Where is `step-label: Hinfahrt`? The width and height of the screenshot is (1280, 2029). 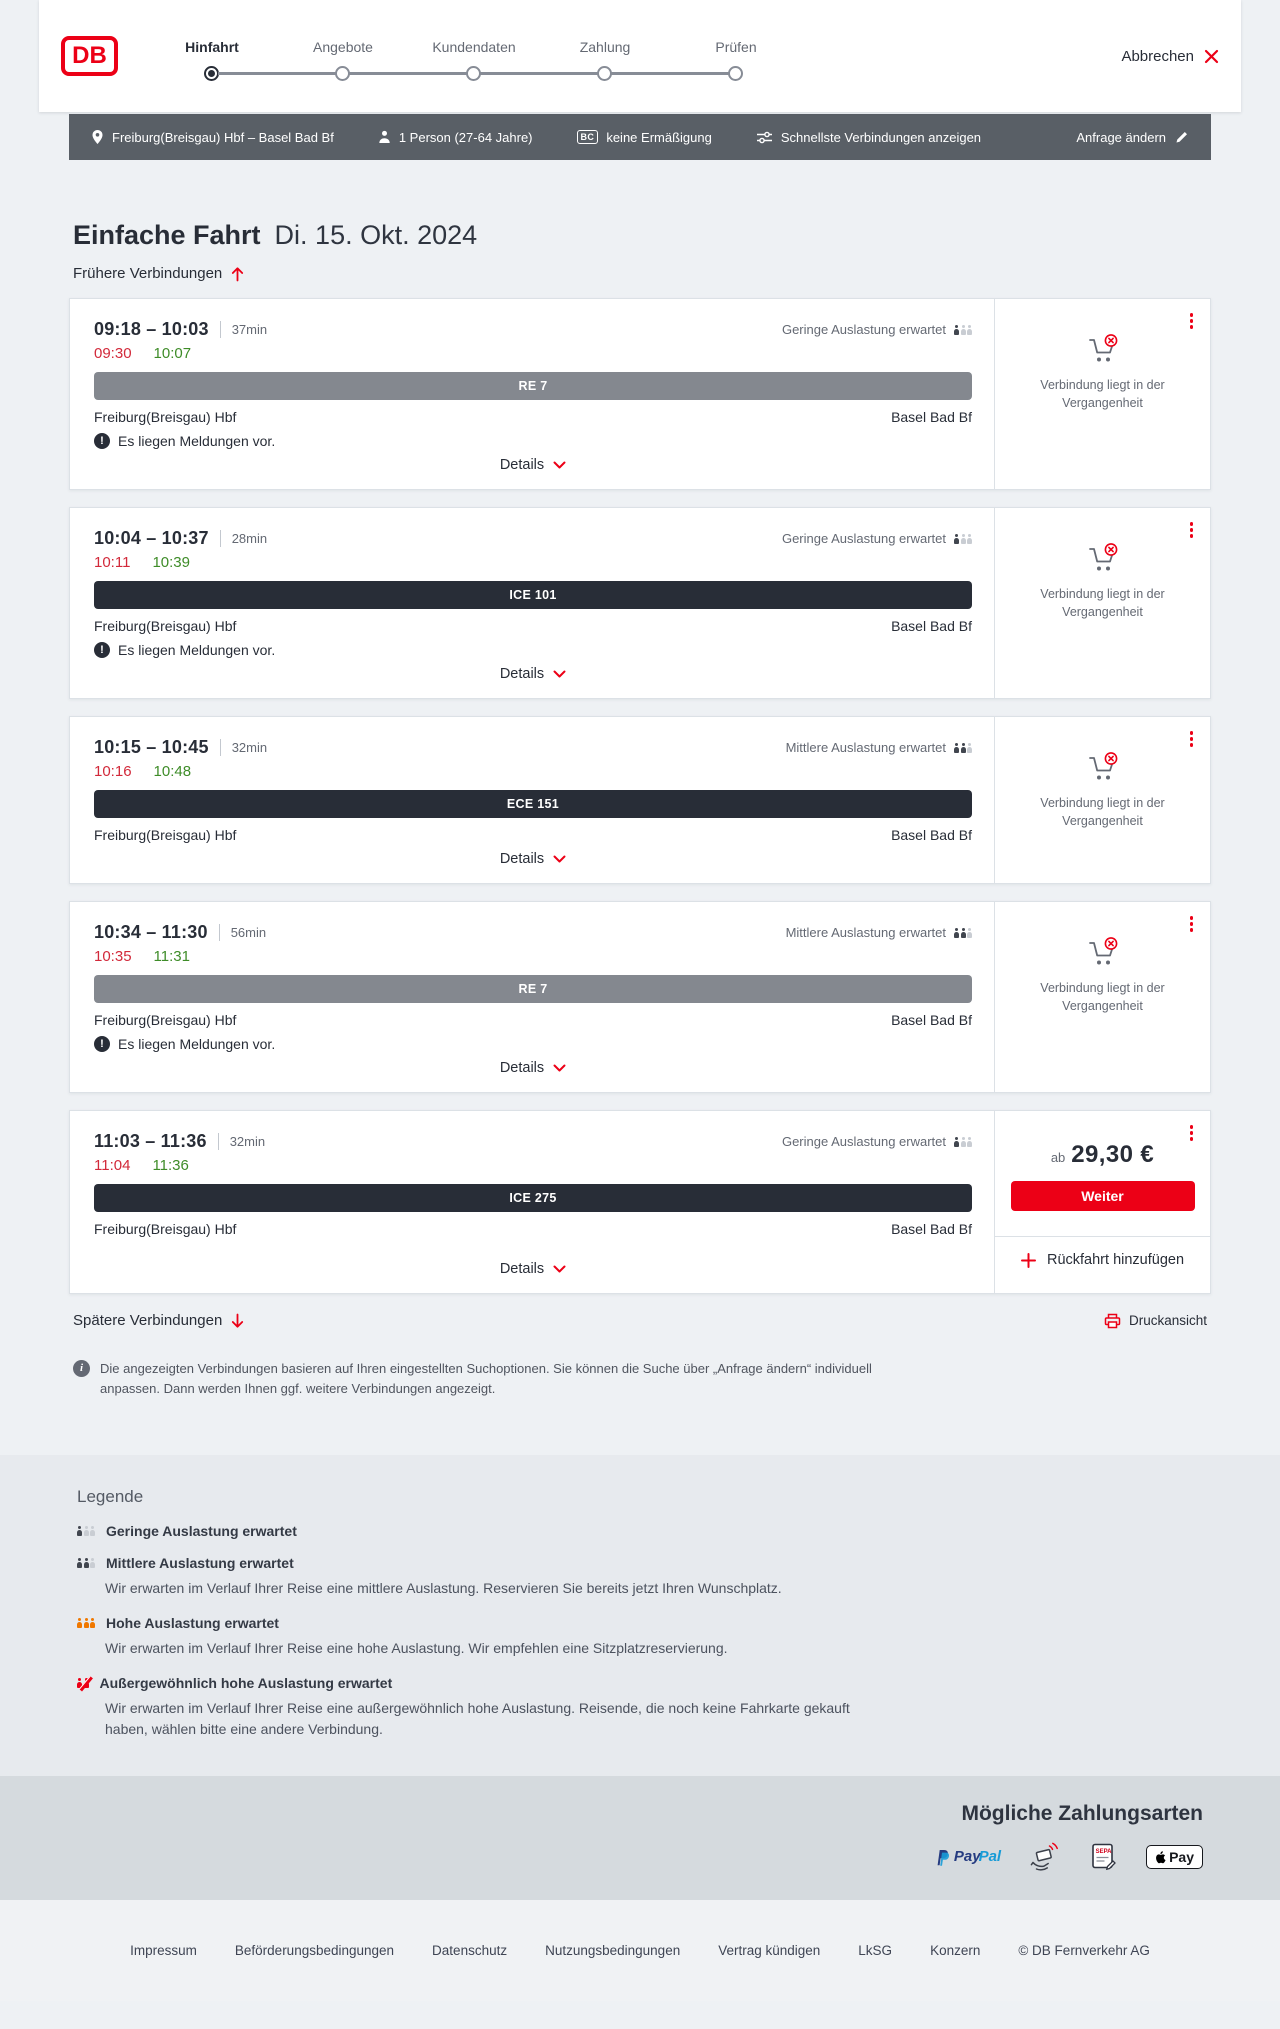 step-label: Hinfahrt is located at coordinates (212, 47).